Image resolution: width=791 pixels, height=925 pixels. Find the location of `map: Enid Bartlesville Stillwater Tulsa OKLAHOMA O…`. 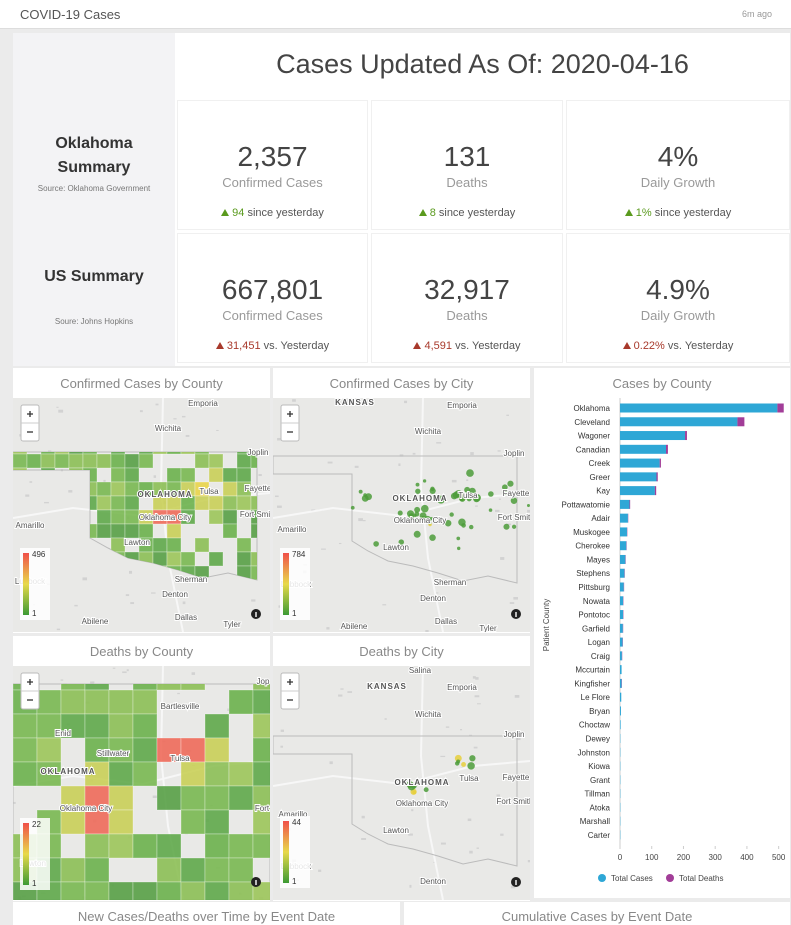

map: Enid Bartlesville Stillwater Tulsa OKLAHOMA O… is located at coordinates (141, 783).